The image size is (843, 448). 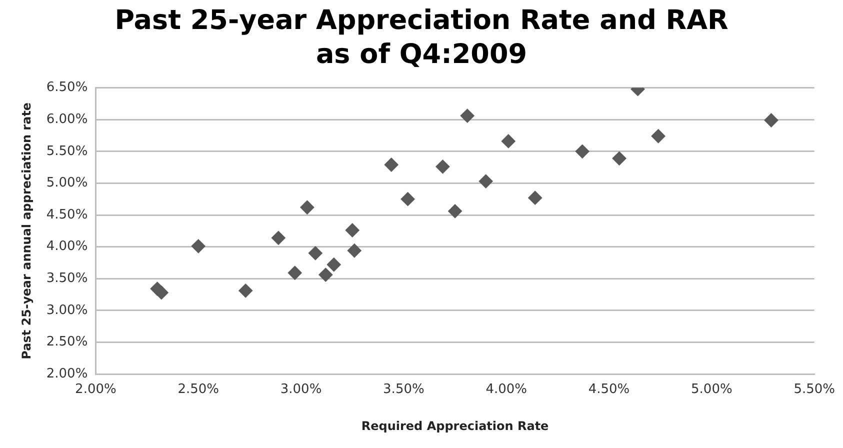 I want to click on x-tick-label: 4.00%, so click(x=507, y=390).